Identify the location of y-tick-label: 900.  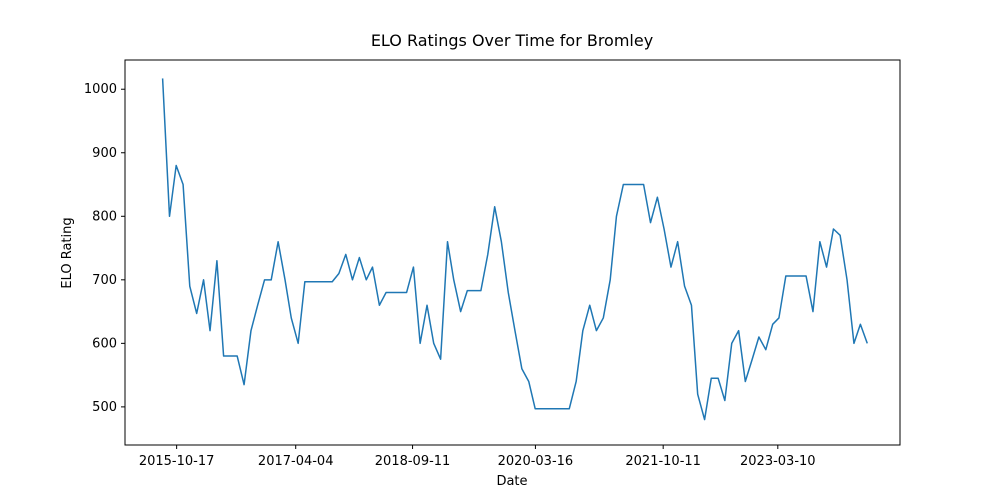
(104, 153).